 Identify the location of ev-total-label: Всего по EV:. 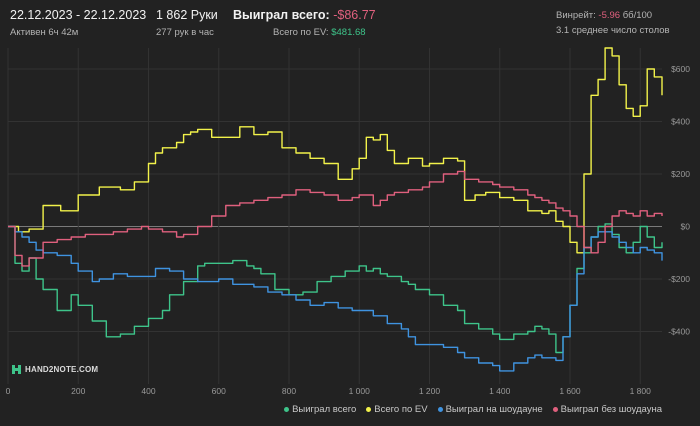
(301, 32).